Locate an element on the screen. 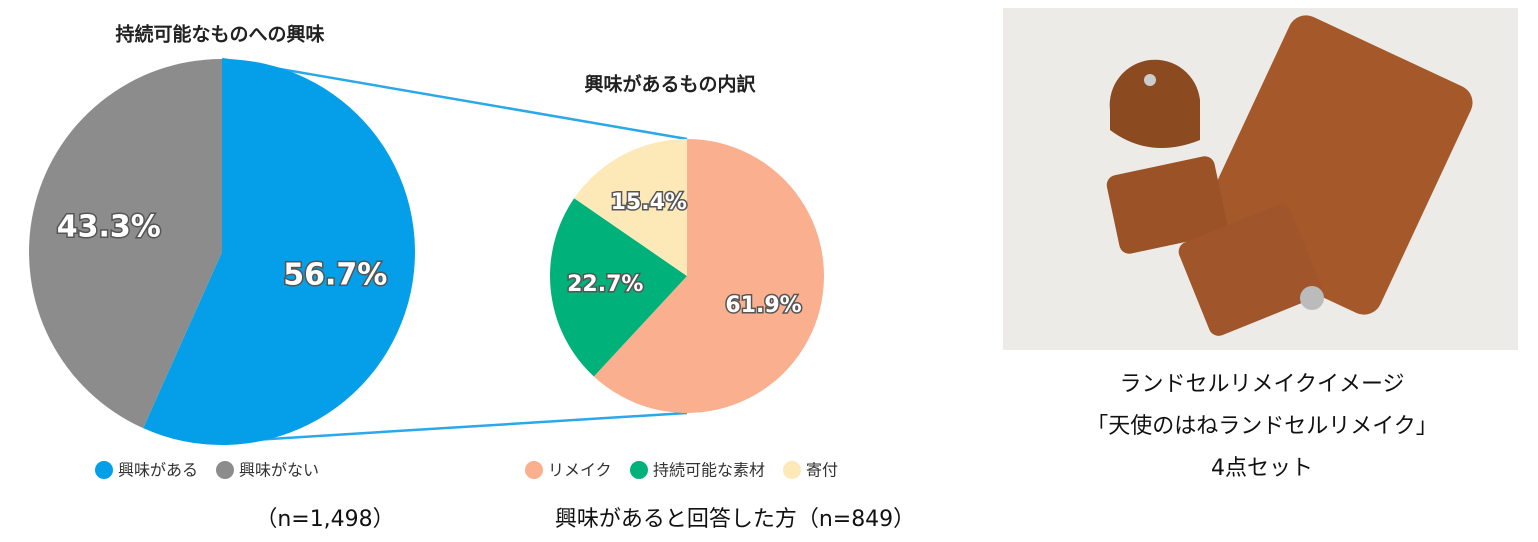 The width and height of the screenshot is (1538, 542). image-caption: 4点セット is located at coordinates (1262, 468).